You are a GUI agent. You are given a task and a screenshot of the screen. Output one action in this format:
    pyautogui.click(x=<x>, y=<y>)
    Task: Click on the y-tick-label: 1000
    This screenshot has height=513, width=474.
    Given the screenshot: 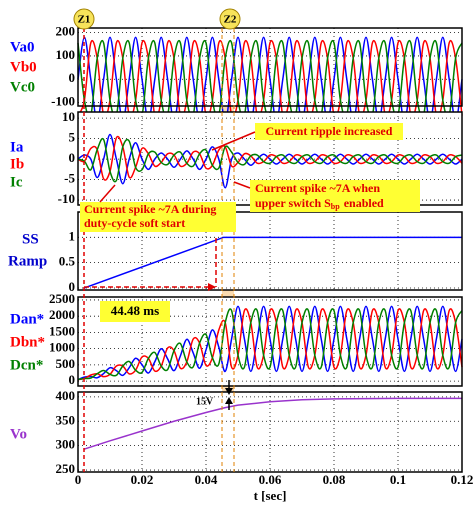 What is the action you would take?
    pyautogui.click(x=62, y=347)
    